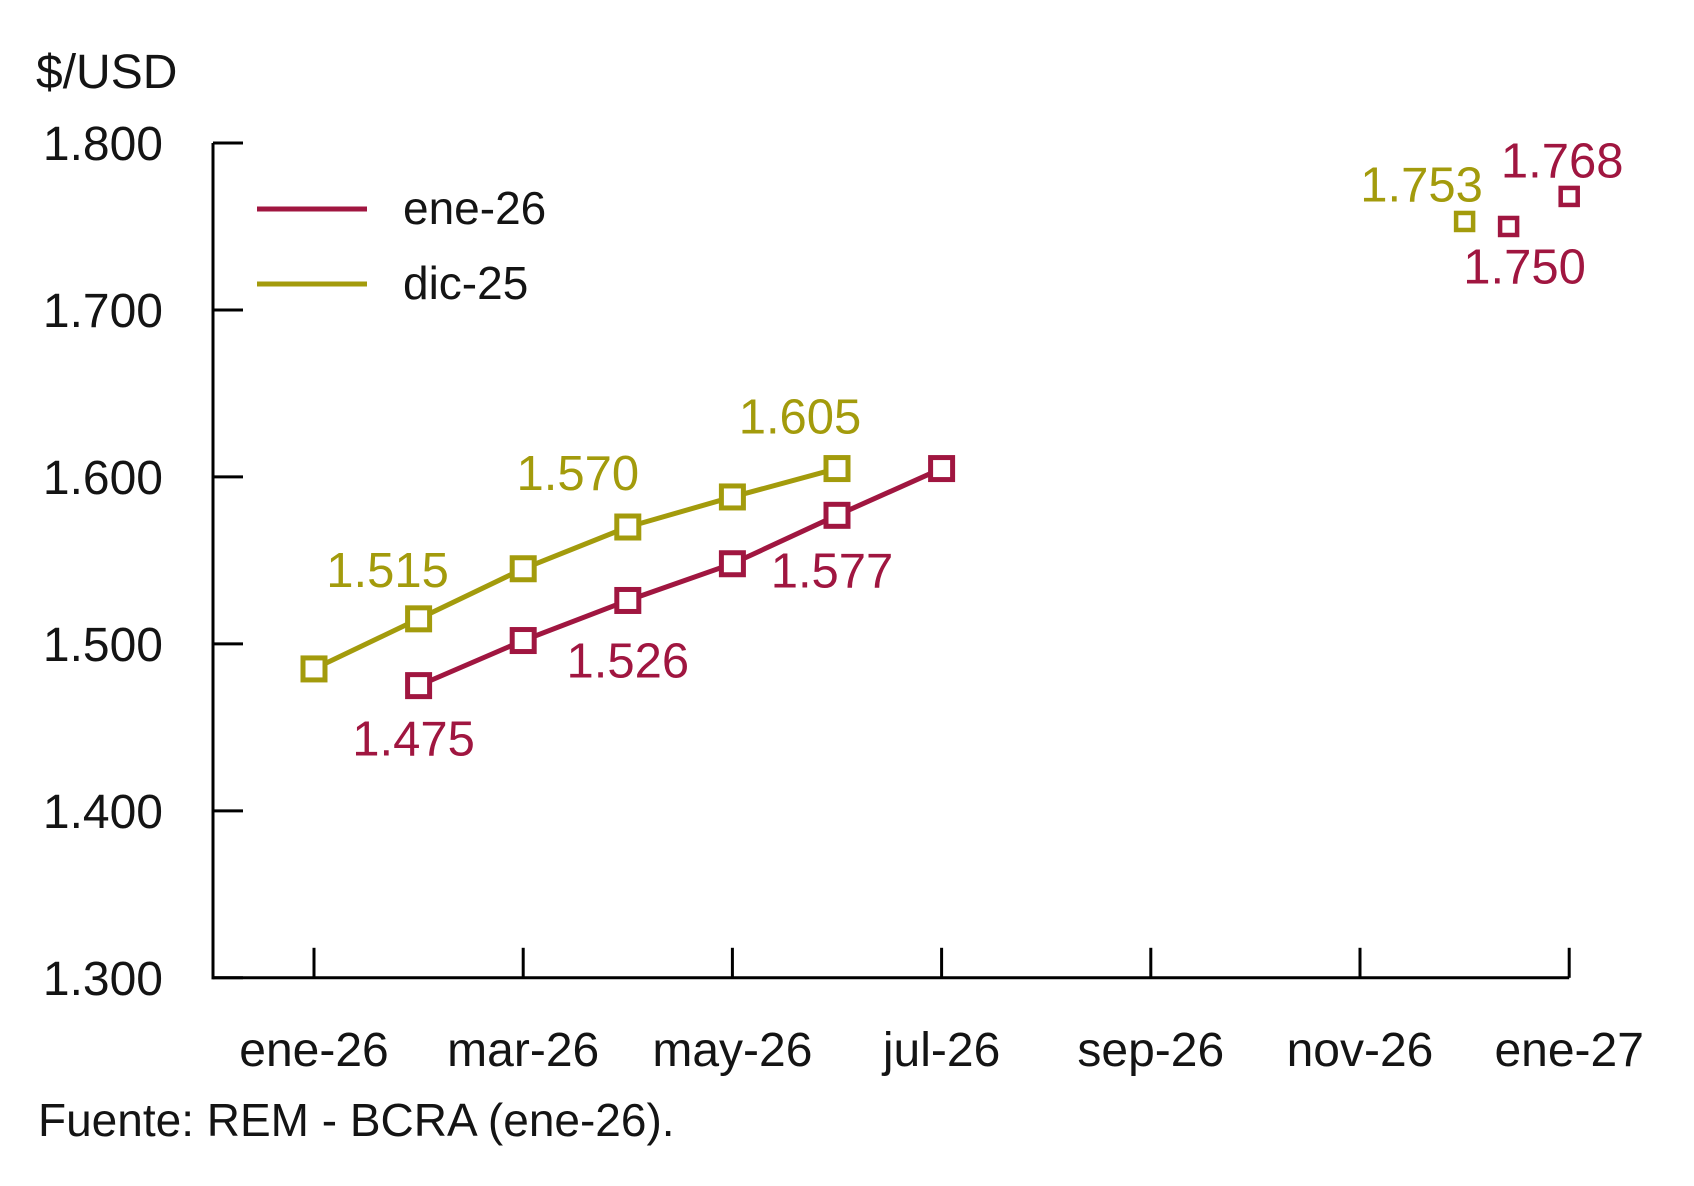 Image resolution: width=1694 pixels, height=1186 pixels. What do you see at coordinates (103, 311) in the screenshot?
I see `y-tick-label: 1.700` at bounding box center [103, 311].